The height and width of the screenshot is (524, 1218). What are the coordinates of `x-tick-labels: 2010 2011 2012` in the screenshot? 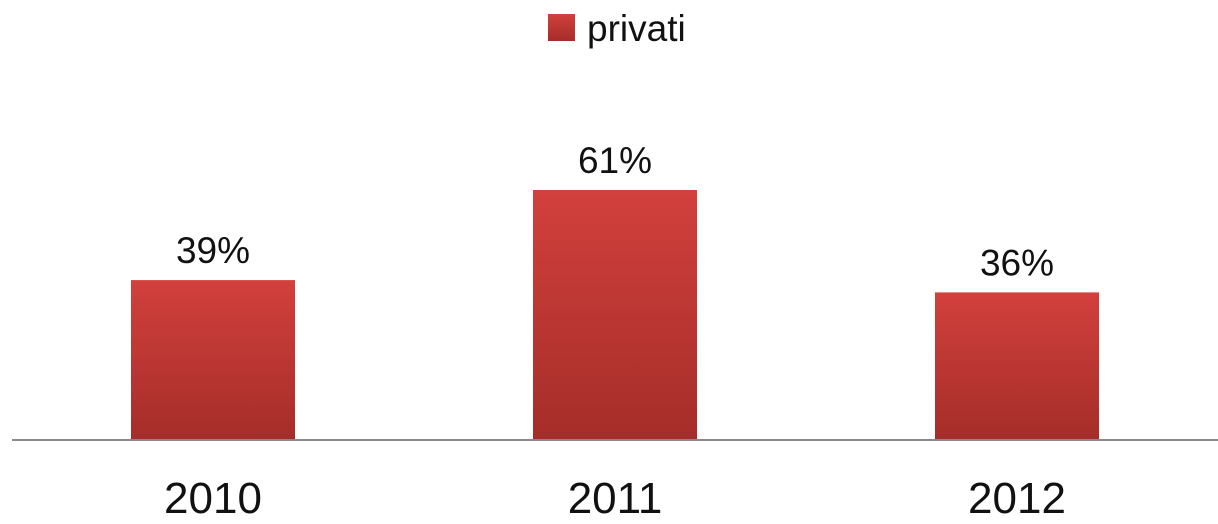 It's located at (615, 498).